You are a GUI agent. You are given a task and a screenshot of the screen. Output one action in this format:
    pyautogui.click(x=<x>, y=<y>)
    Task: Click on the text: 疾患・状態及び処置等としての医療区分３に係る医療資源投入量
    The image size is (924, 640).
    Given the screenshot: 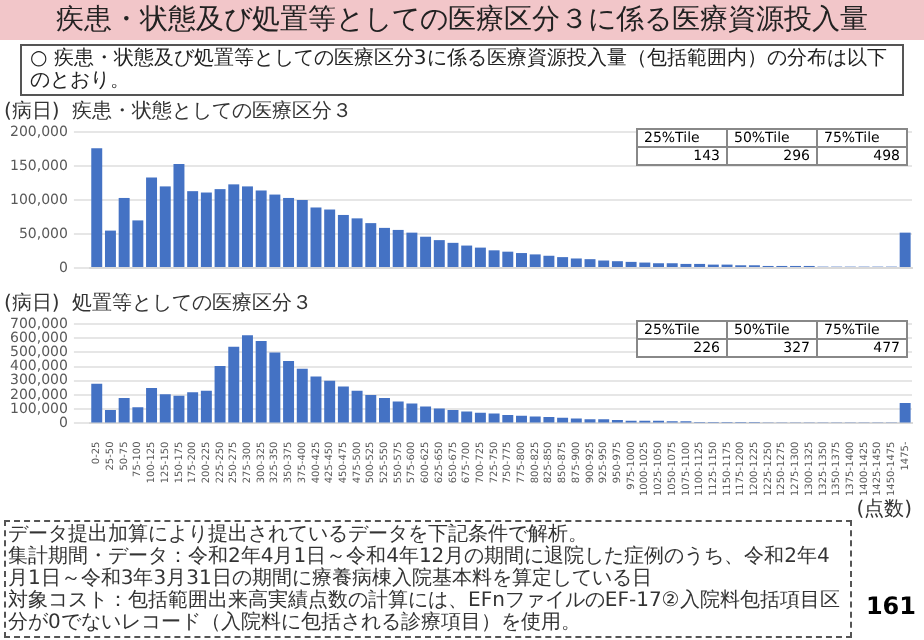 What is the action you would take?
    pyautogui.click(x=462, y=20)
    